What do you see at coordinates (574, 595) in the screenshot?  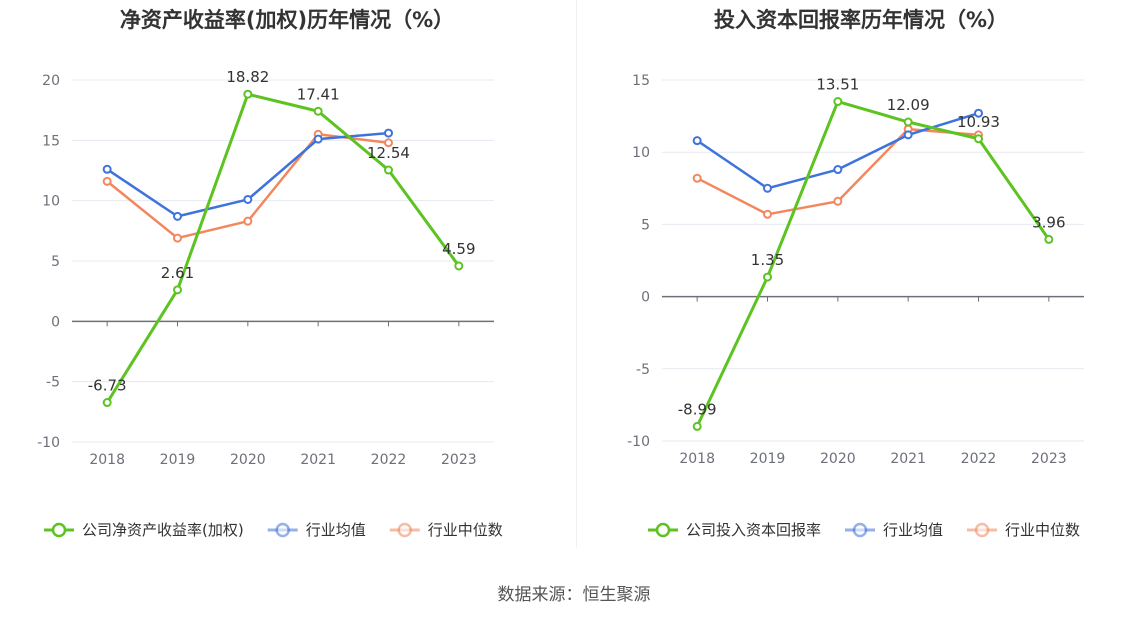 I see `data-source-label: 数据来源：恒生聚源` at bounding box center [574, 595].